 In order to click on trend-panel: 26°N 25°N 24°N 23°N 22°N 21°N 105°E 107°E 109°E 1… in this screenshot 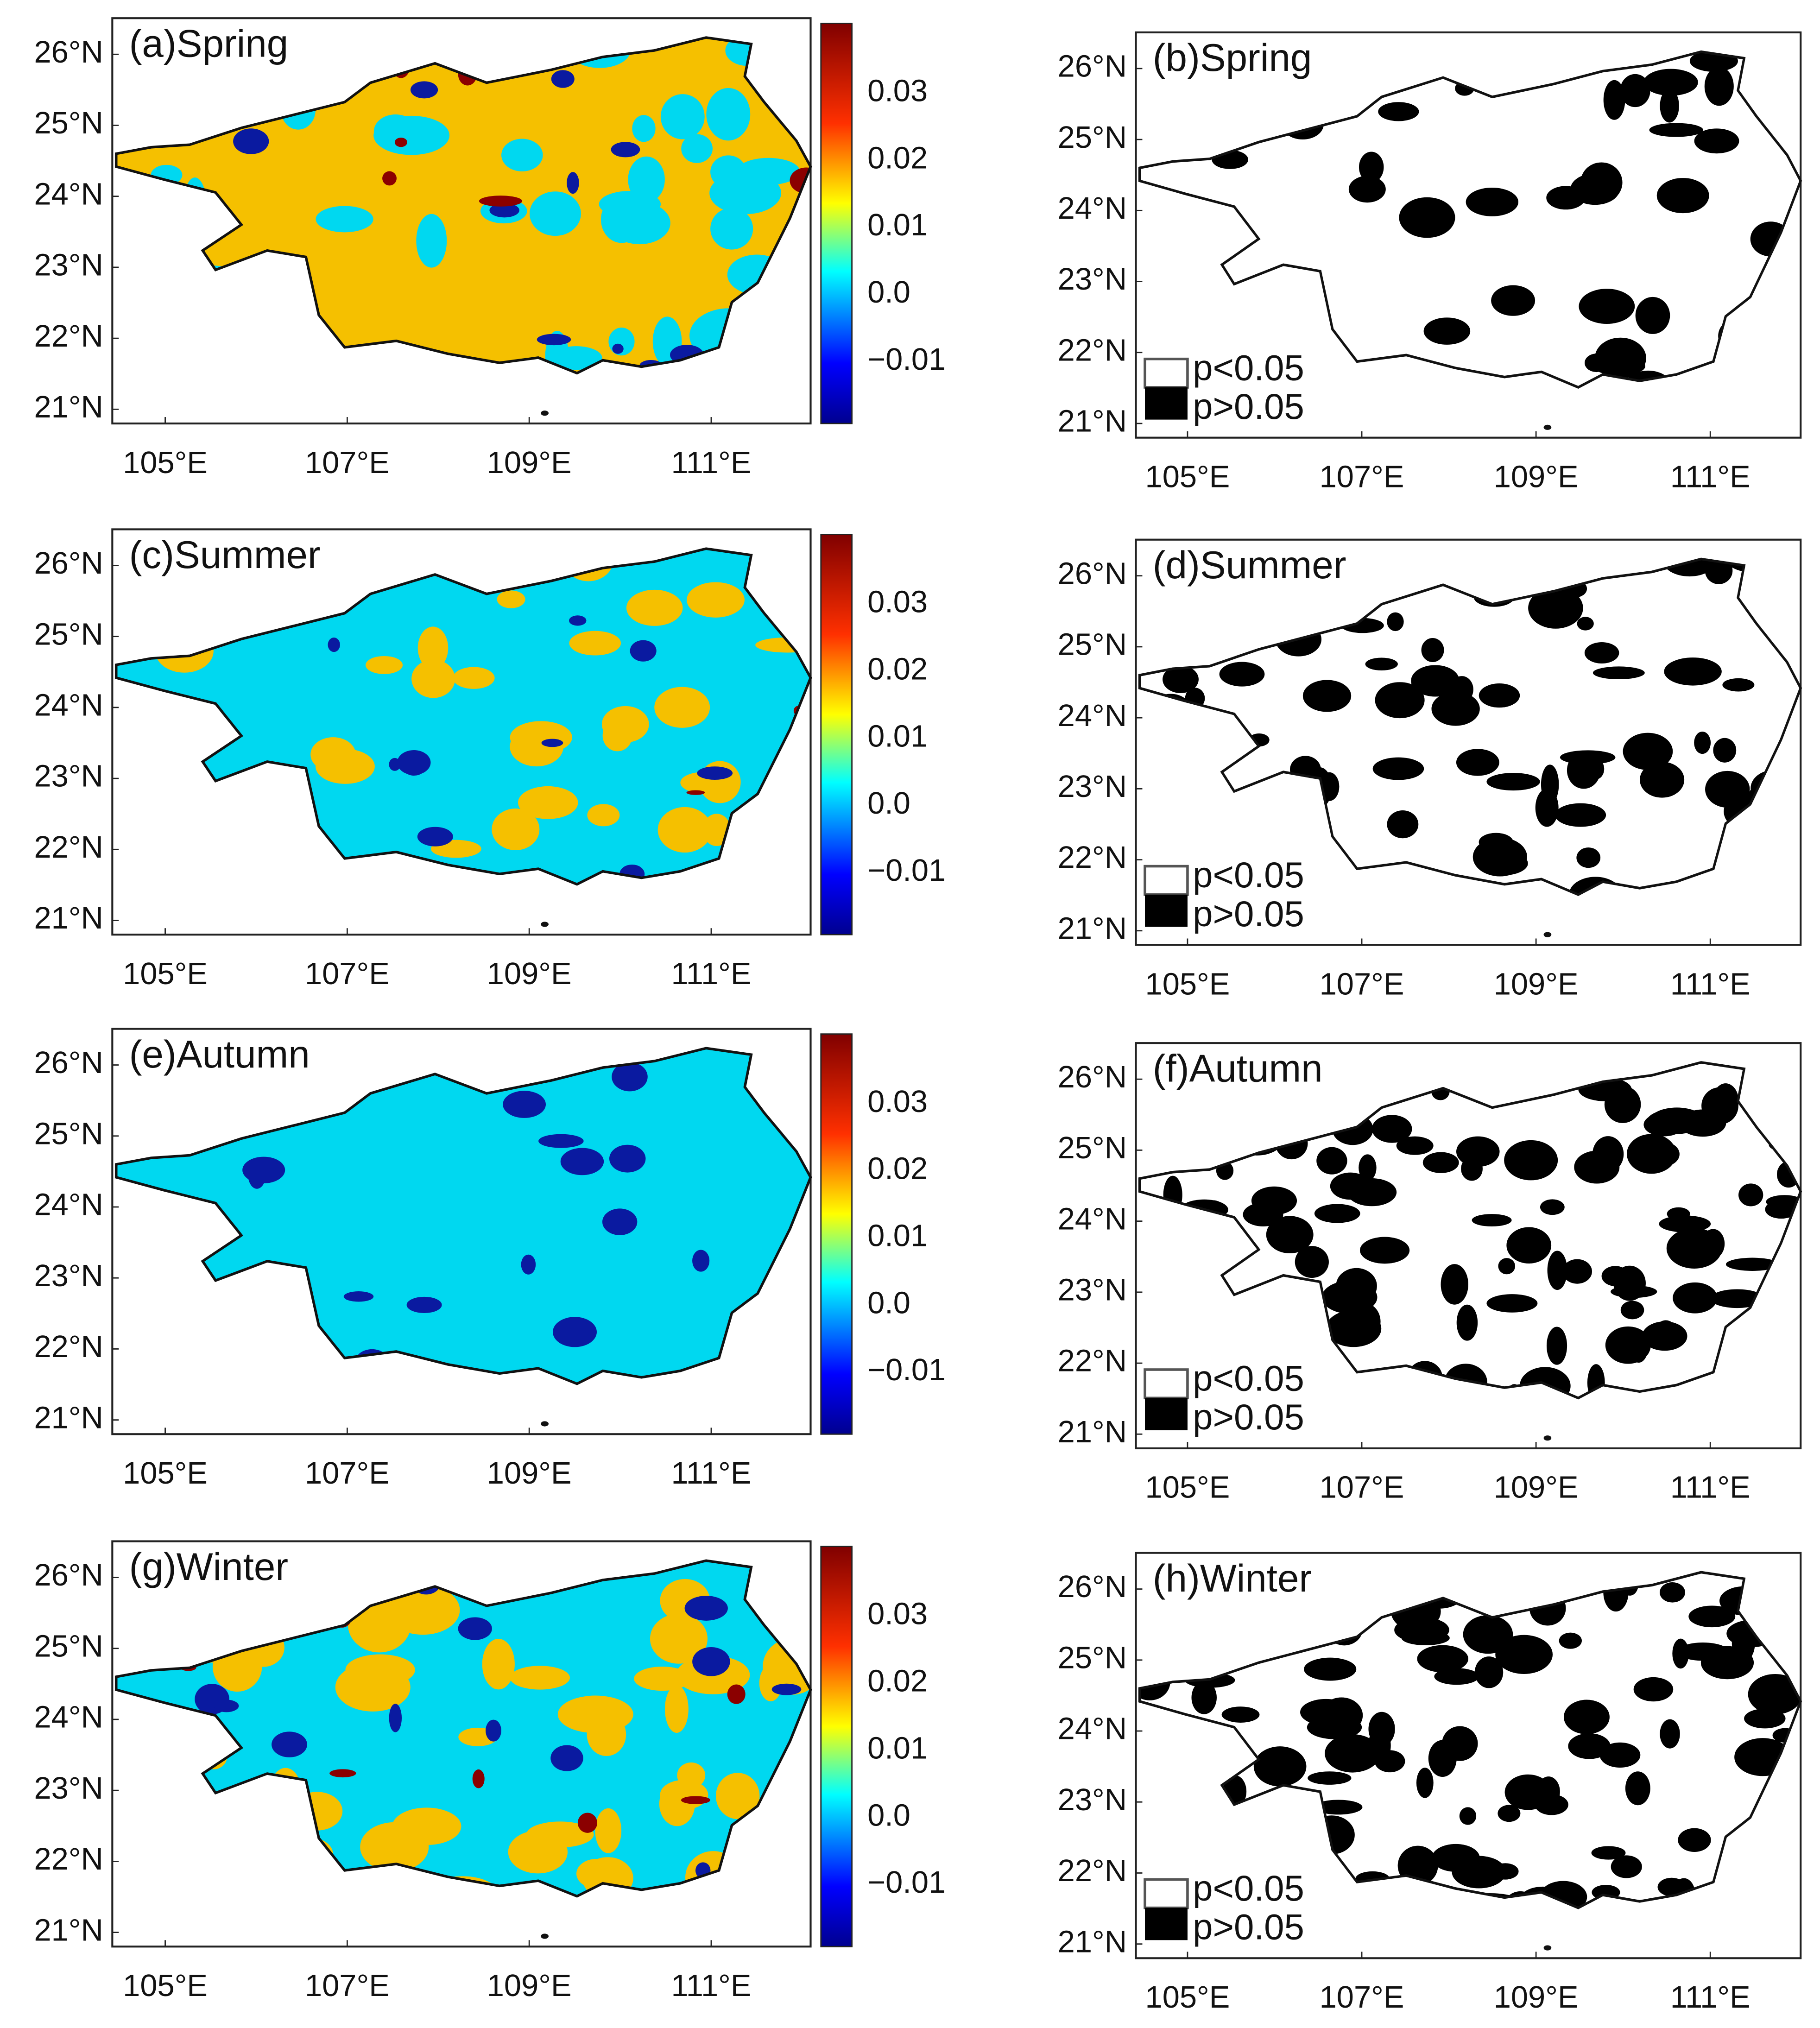, I will do `click(490, 249)`.